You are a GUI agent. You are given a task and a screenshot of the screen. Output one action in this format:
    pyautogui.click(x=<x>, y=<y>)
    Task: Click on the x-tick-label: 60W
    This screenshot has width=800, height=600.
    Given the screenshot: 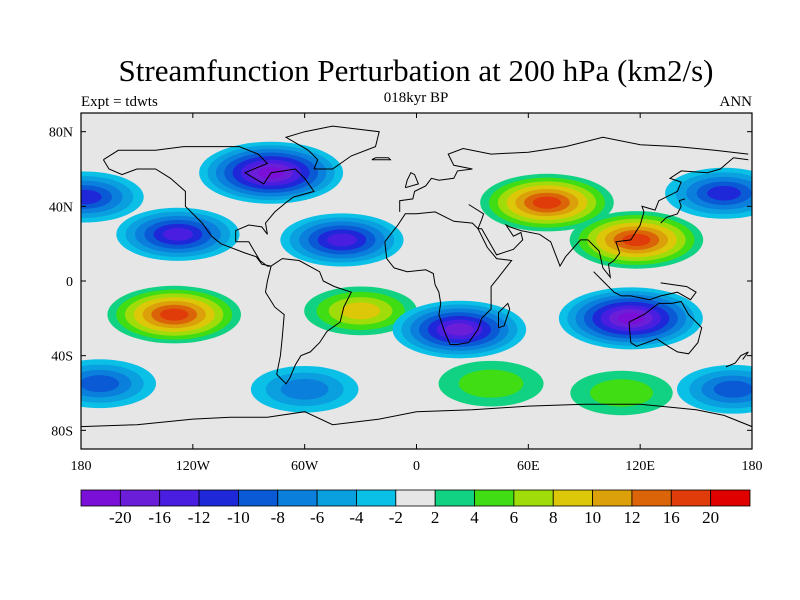 What is the action you would take?
    pyautogui.click(x=305, y=466)
    